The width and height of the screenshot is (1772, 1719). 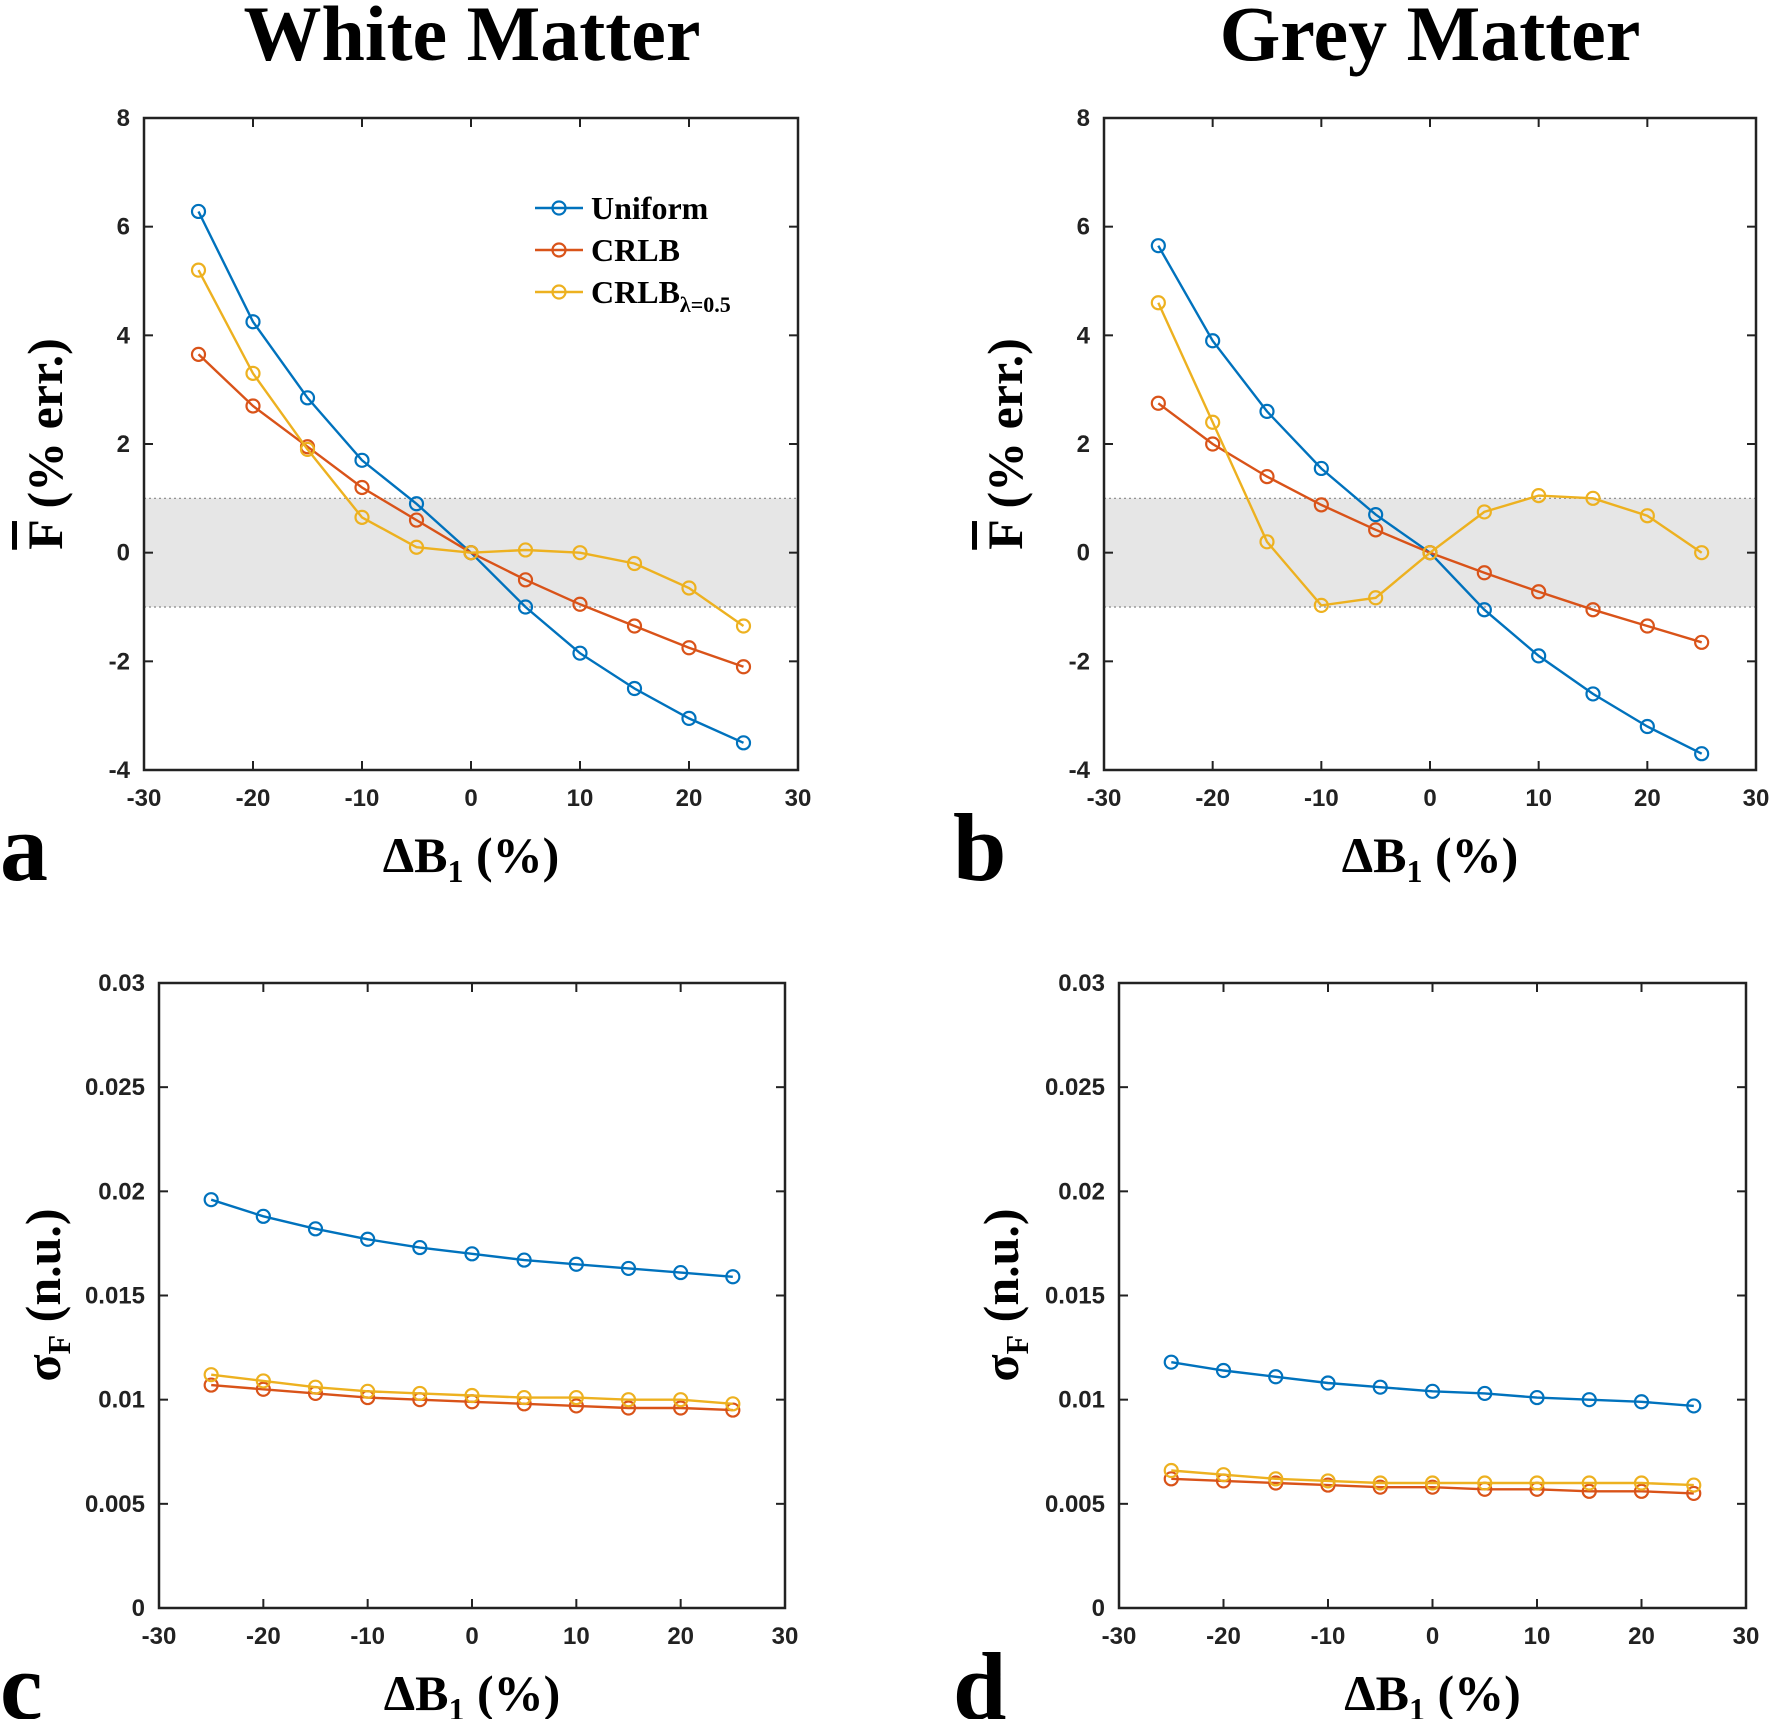 I want to click on column-title-white-matter: White Matter, so click(x=472, y=38).